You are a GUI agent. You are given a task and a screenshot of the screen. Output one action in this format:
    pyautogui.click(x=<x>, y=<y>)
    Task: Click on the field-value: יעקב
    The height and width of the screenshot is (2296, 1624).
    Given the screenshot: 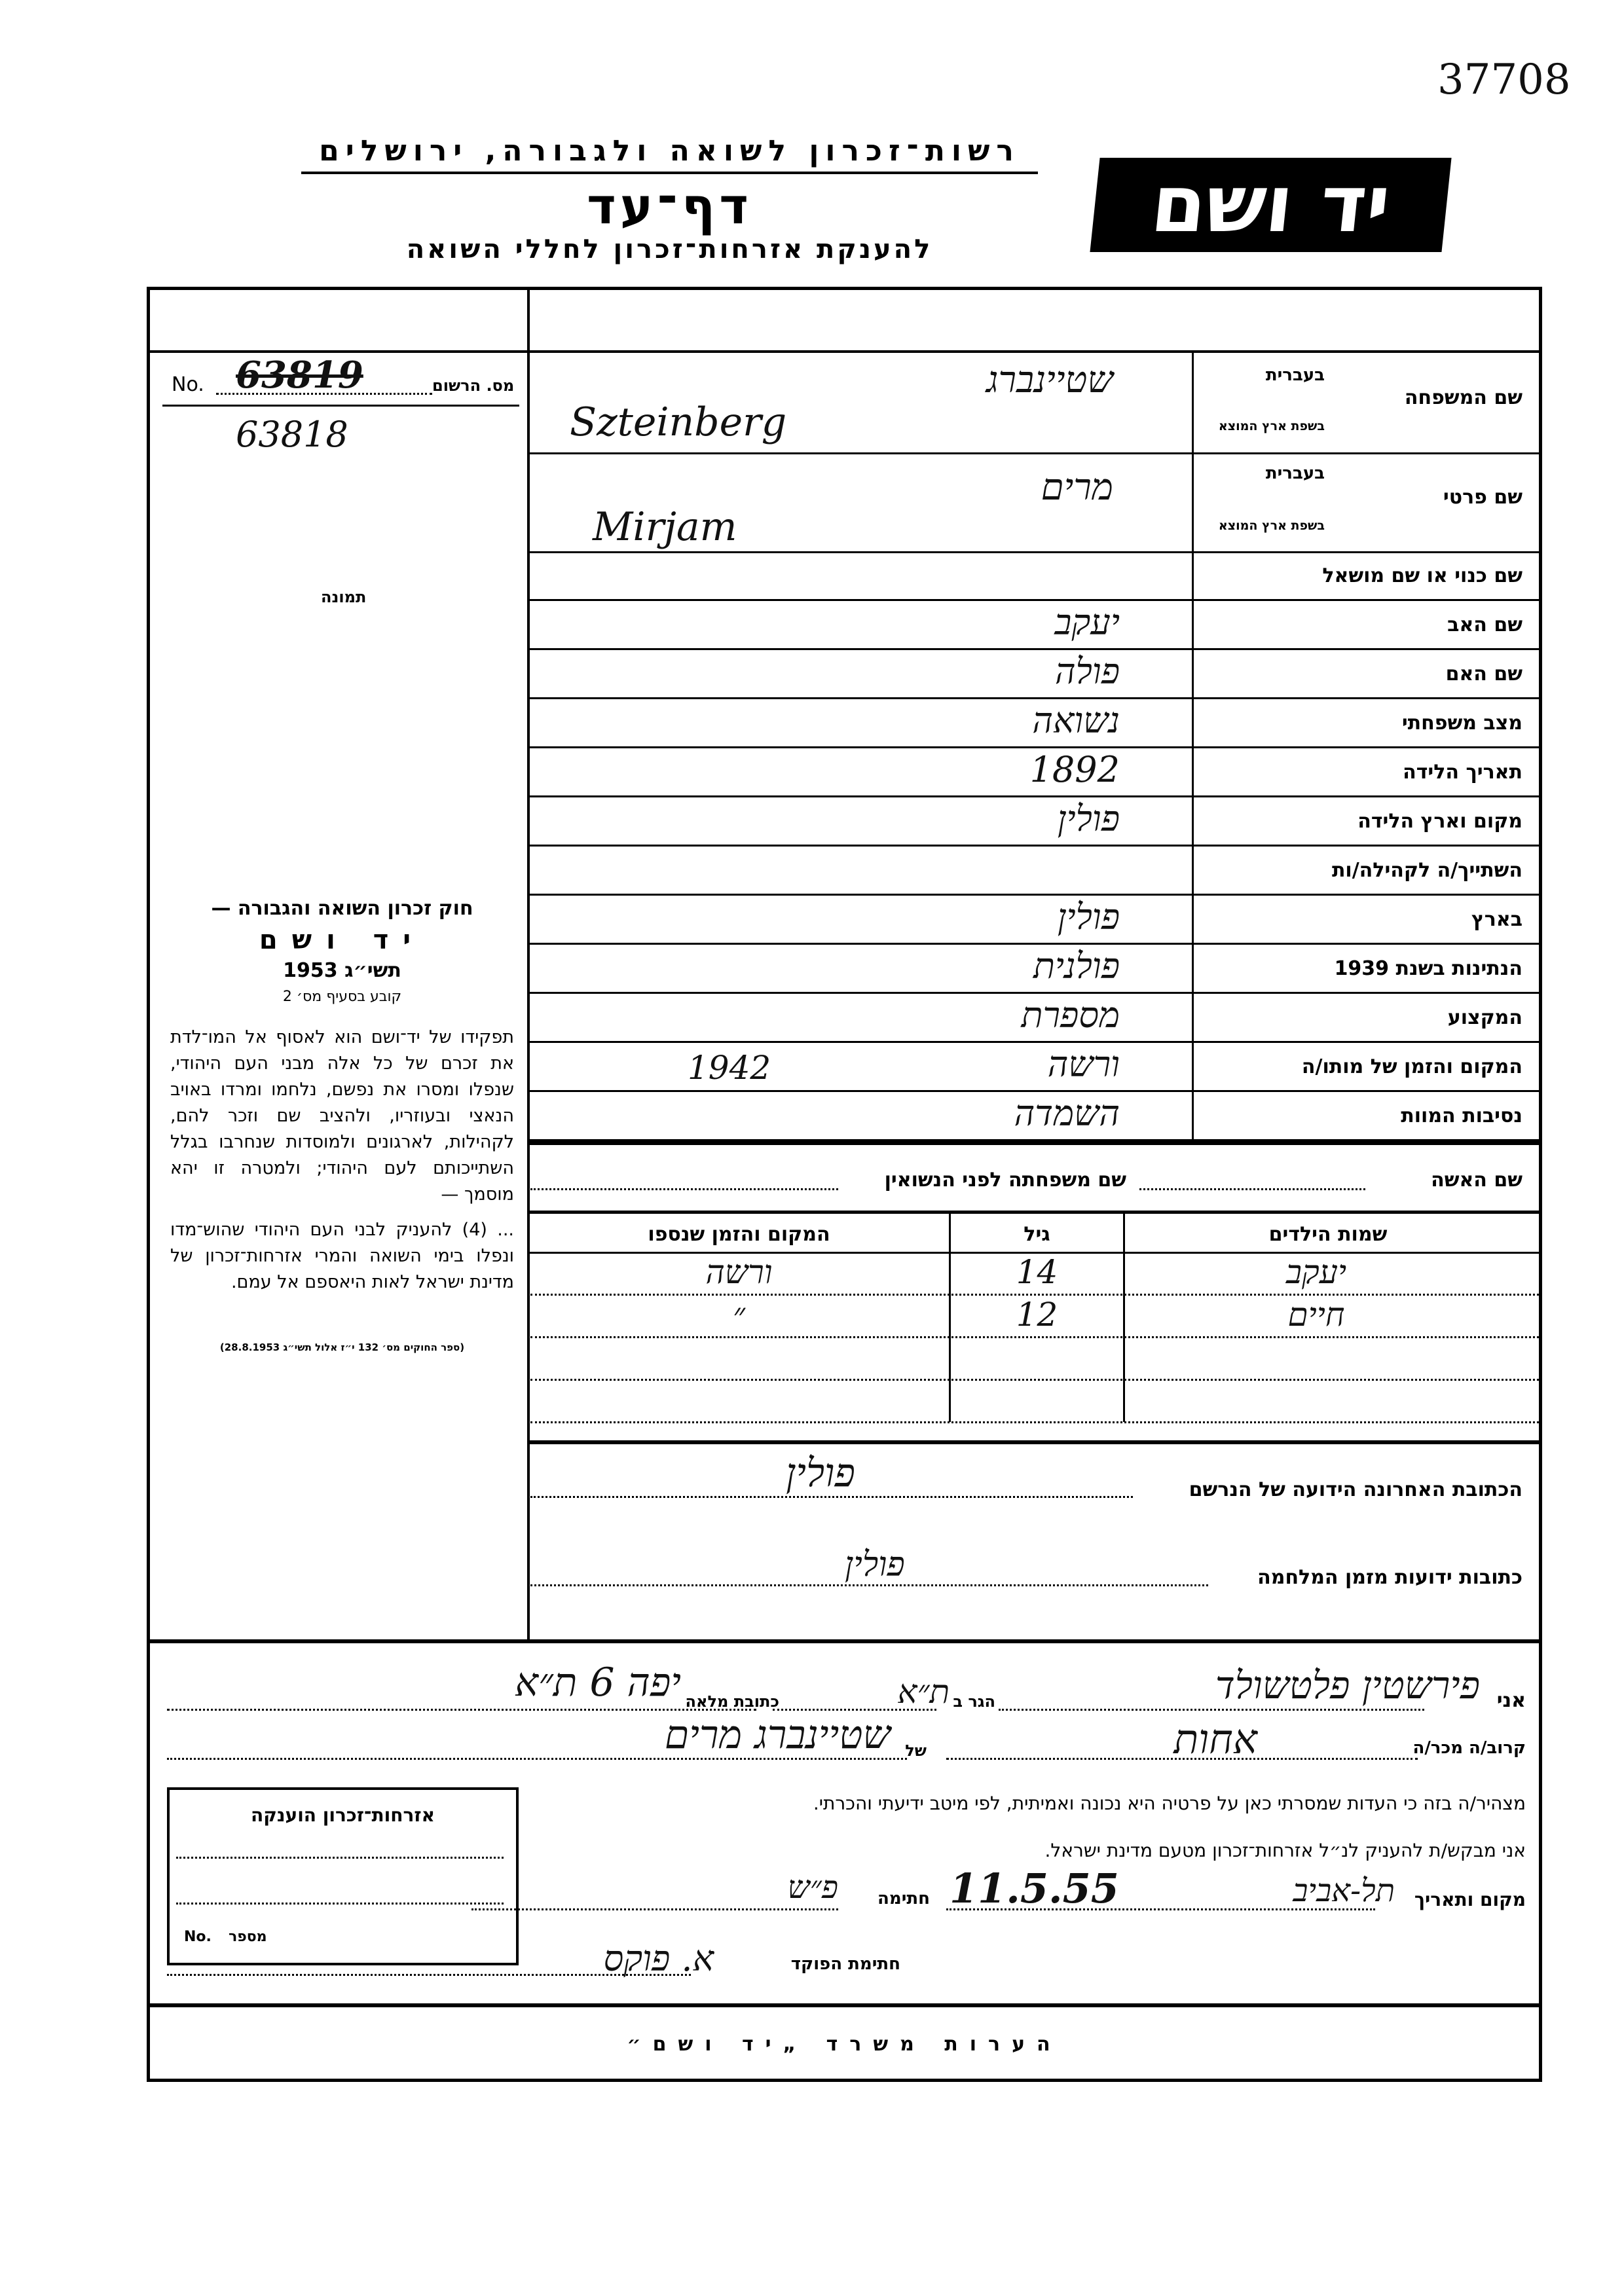 What is the action you would take?
    pyautogui.click(x=1087, y=622)
    